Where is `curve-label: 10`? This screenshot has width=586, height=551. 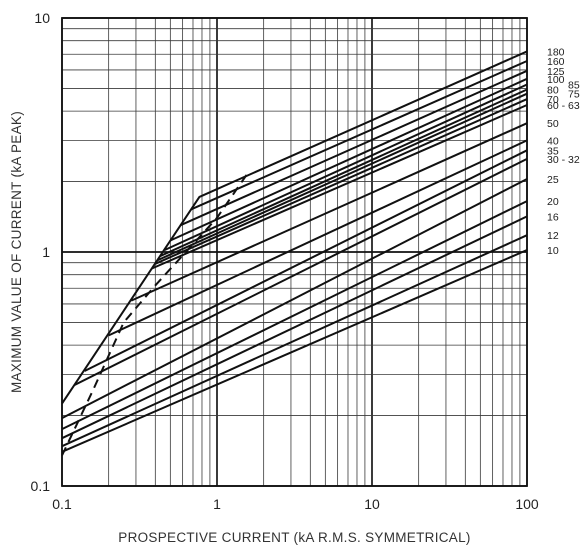
curve-label: 10 is located at coordinates (553, 251).